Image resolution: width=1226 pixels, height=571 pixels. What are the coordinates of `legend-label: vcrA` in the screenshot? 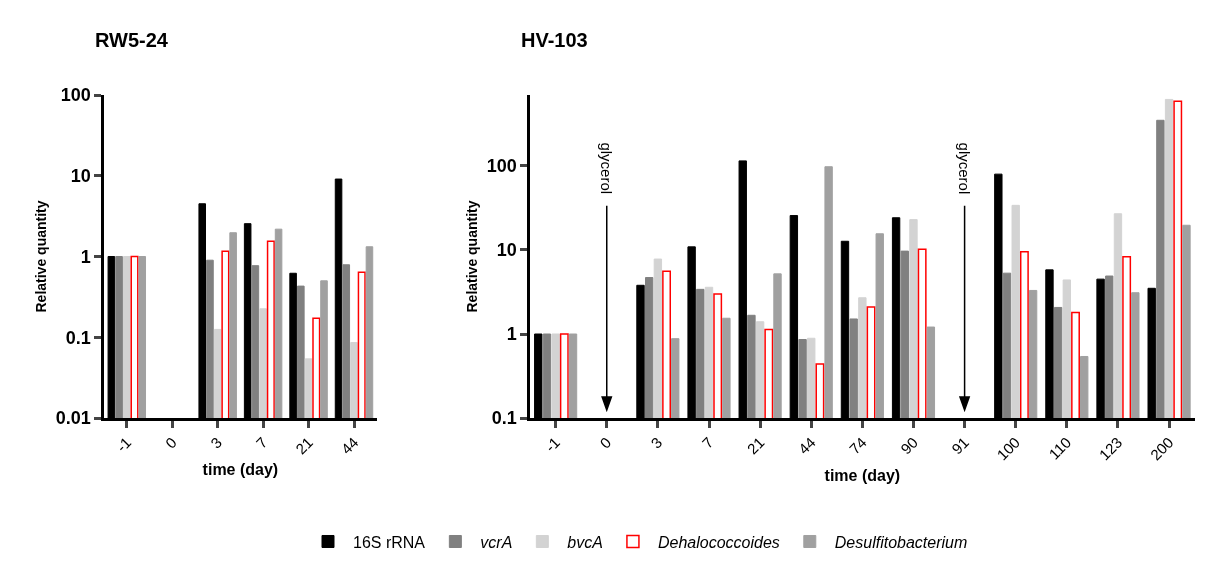 It's located at (496, 542).